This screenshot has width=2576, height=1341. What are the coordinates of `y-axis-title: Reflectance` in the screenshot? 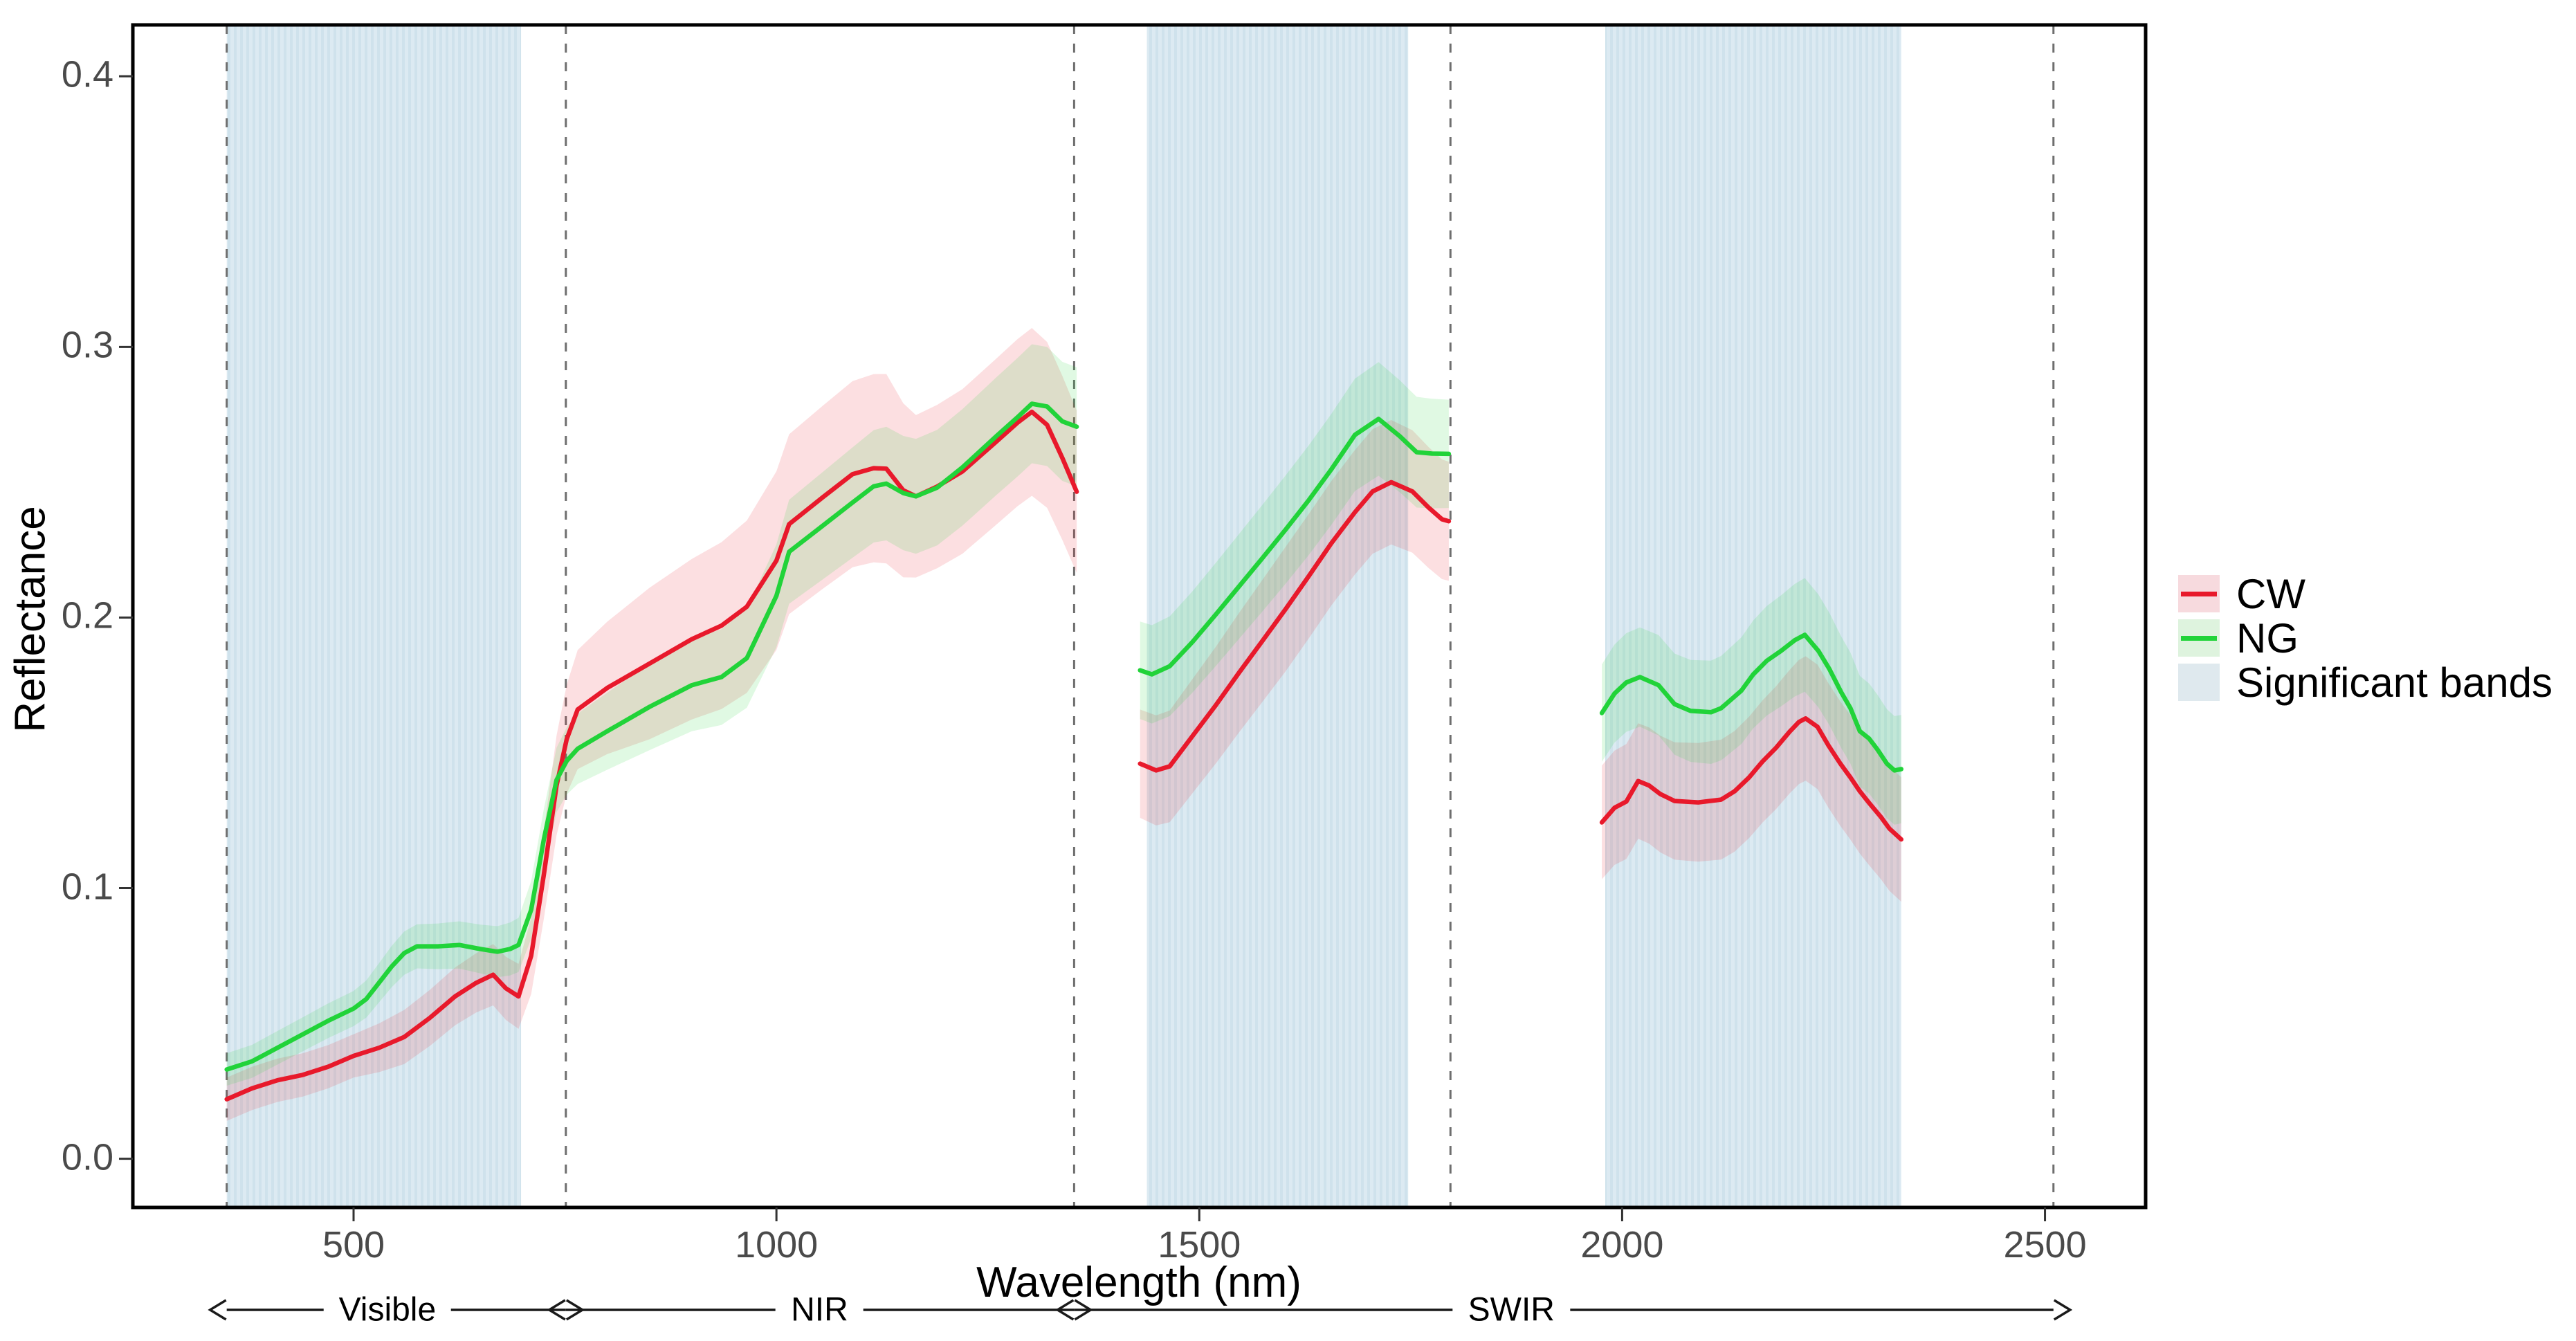 It's located at (31, 619).